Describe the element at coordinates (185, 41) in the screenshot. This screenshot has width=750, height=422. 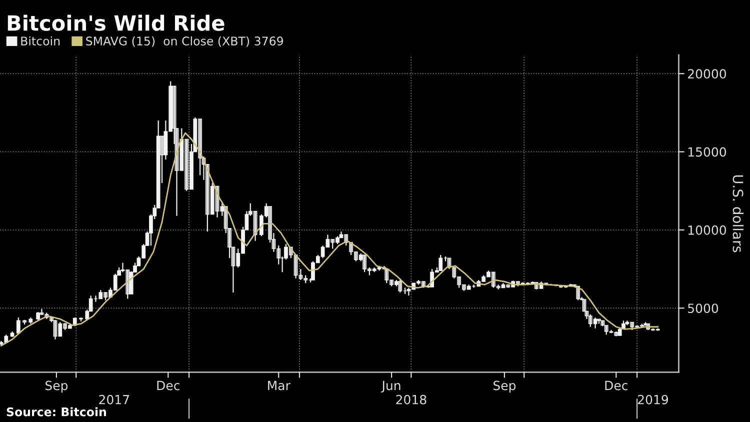
I see `legend-label: SMAVG (15) on Close (XBT) 3769` at that location.